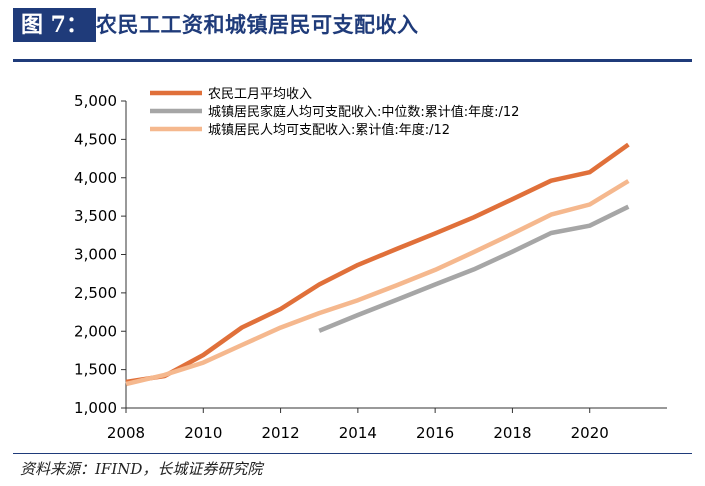  Describe the element at coordinates (260, 94) in the screenshot. I see `legend-label-1: 农民工月平均收入` at that location.